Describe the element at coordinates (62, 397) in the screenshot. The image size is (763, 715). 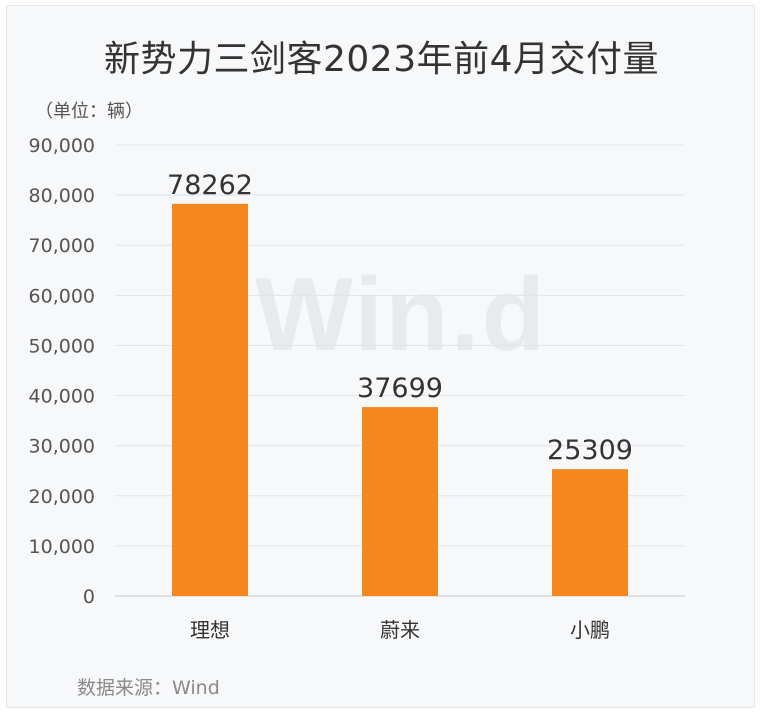
I see `y-tick-label: 40,000` at that location.